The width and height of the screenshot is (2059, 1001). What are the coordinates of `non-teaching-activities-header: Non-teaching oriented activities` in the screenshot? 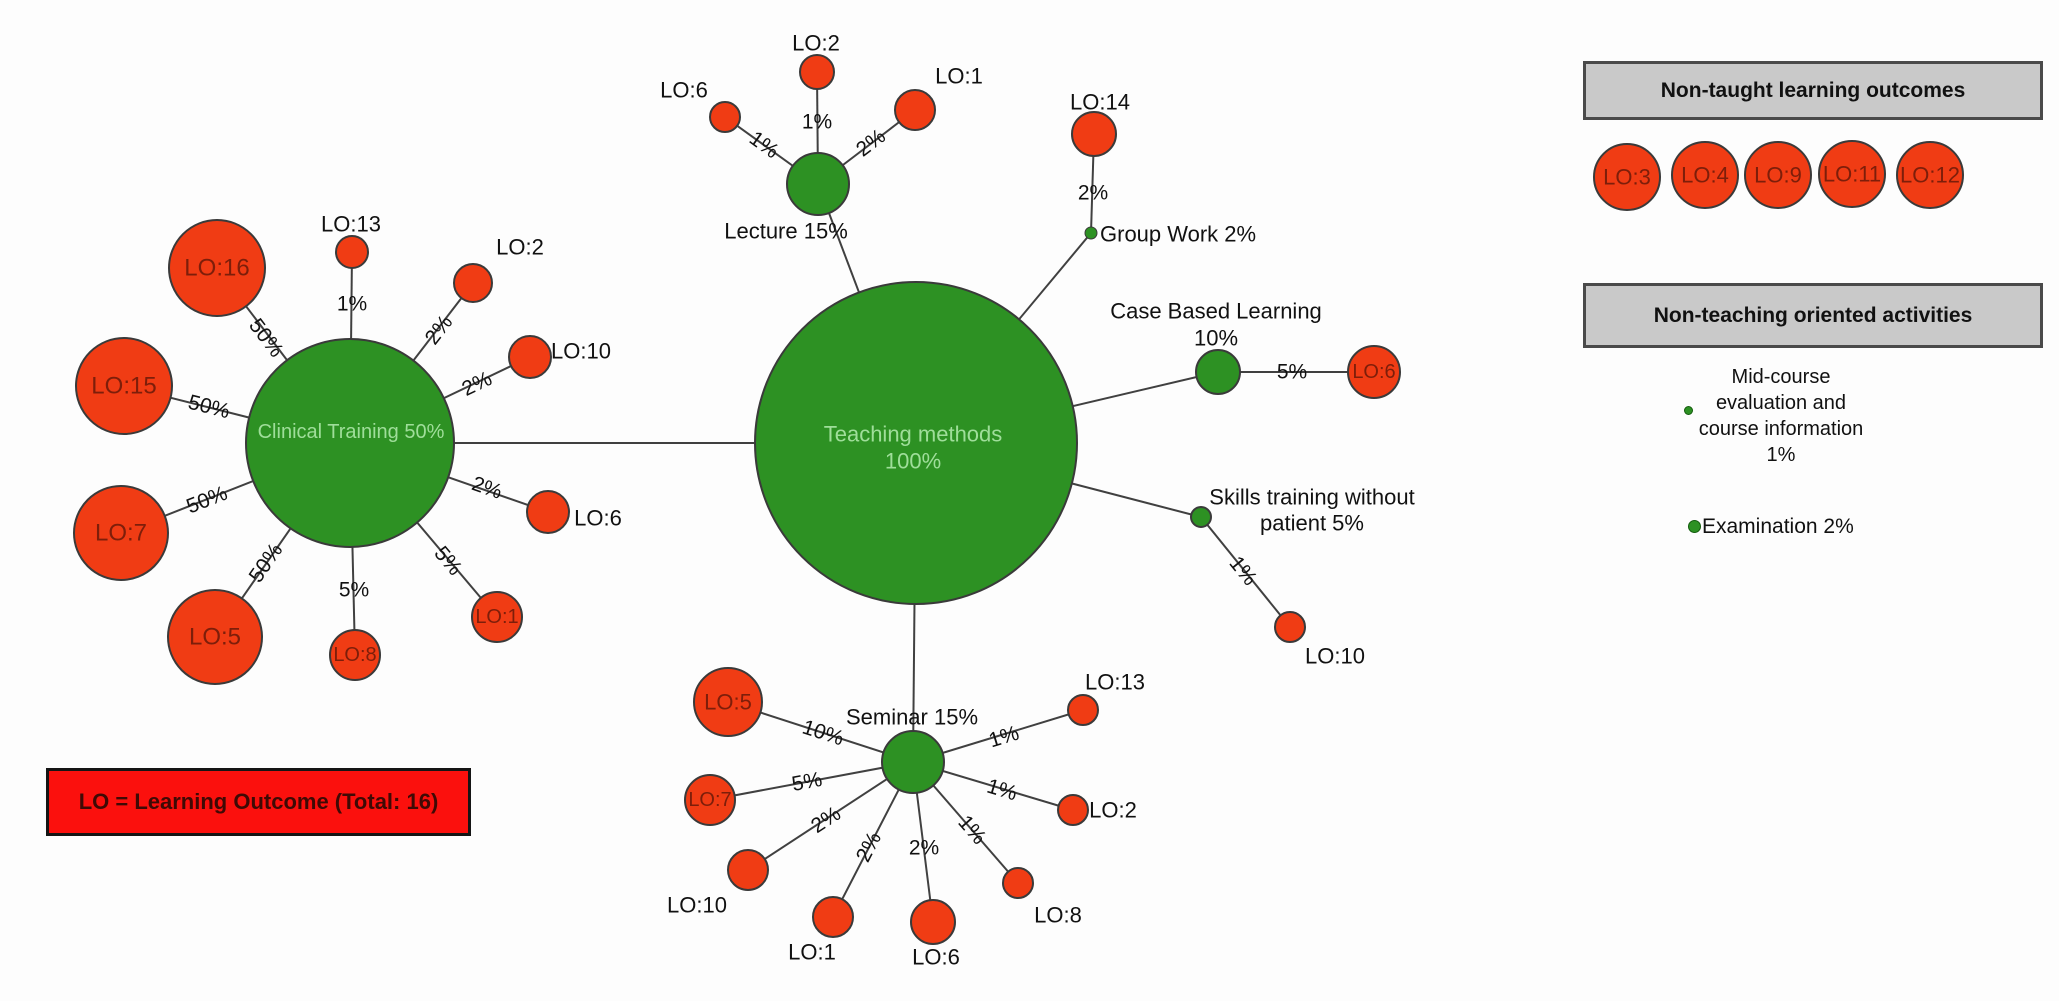 It's located at (1813, 315).